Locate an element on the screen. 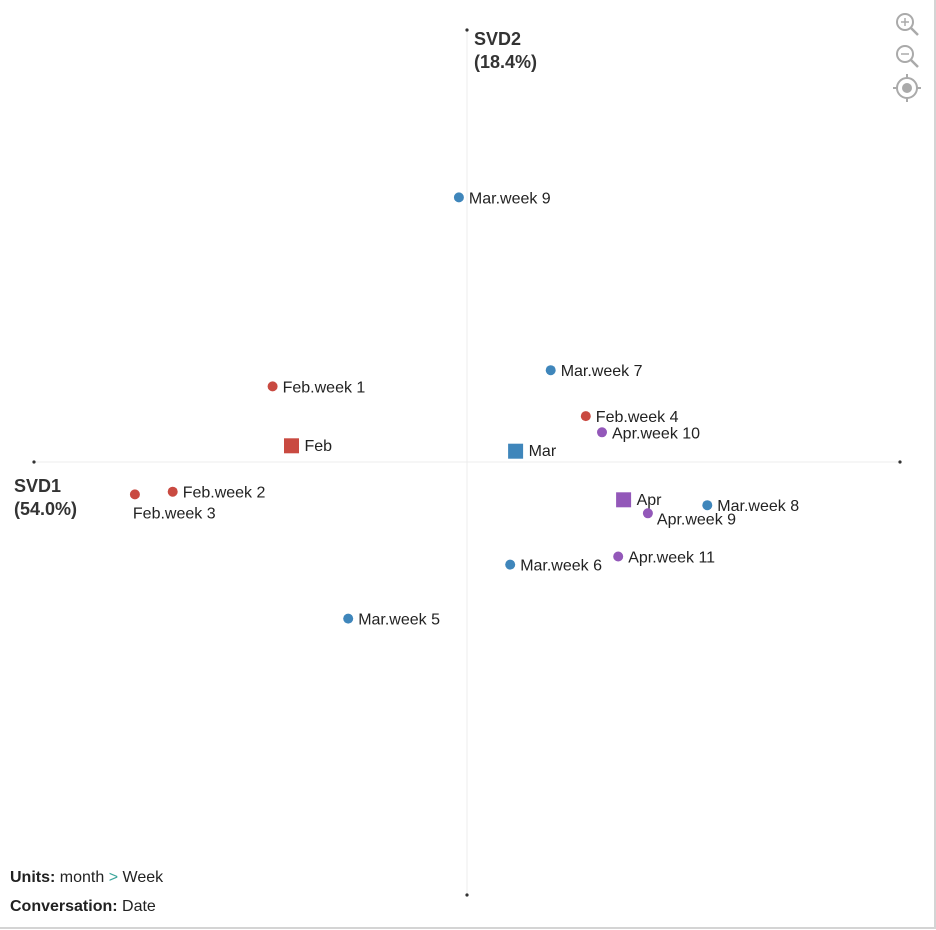 This screenshot has width=936, height=930. zoom-out-button is located at coordinates (907, 56).